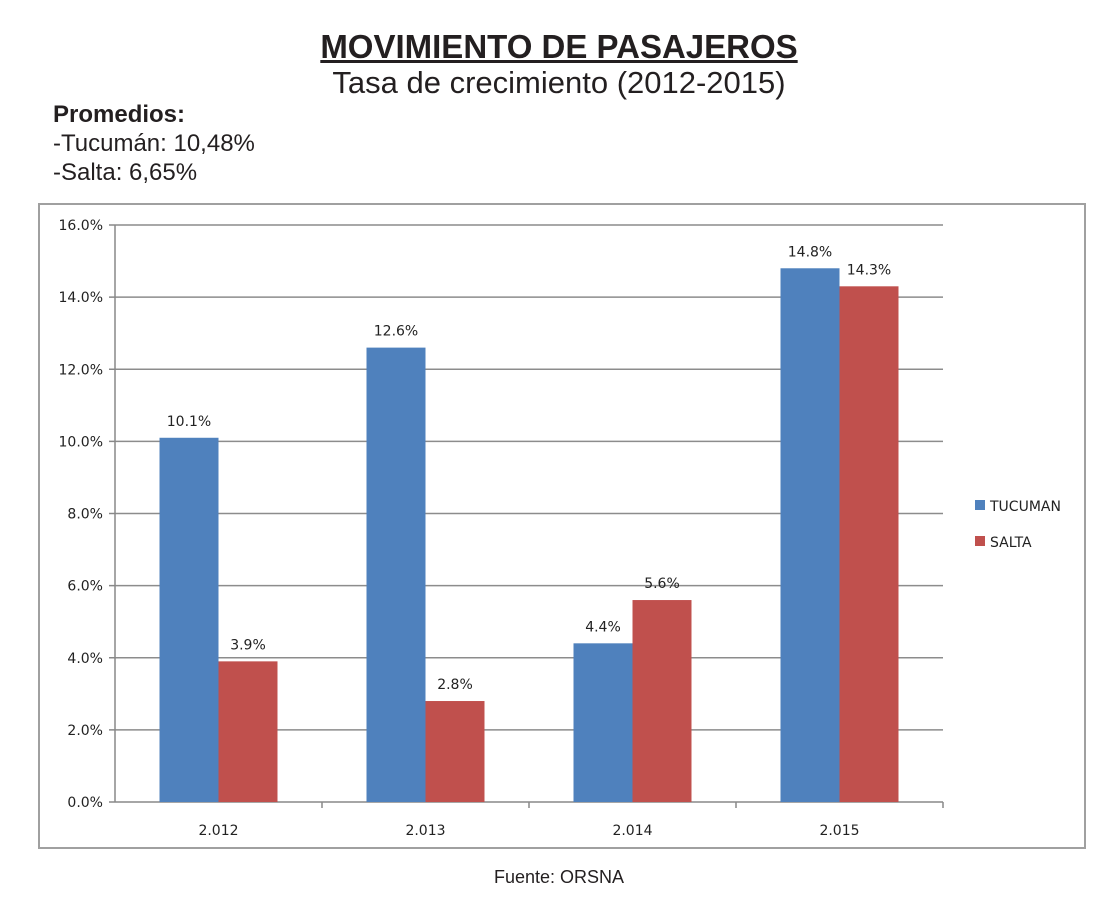 Image resolution: width=1118 pixels, height=899 pixels. I want to click on y-tick-label: 10.0%, so click(81, 442).